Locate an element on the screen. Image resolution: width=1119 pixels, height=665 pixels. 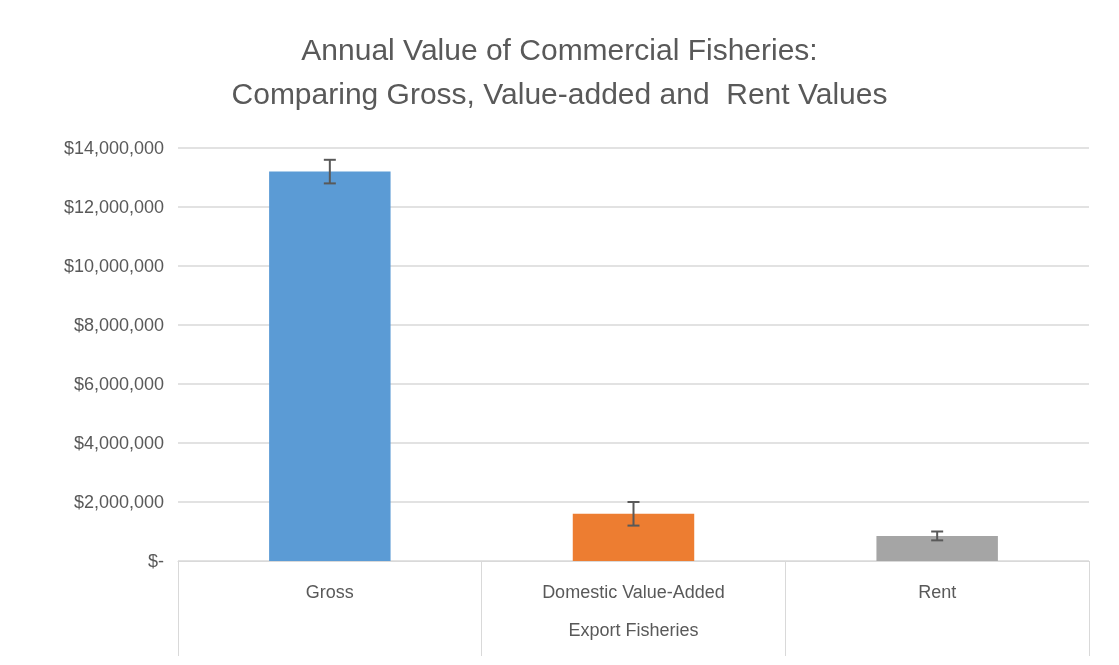
x-tick-label: Domestic Value-Added is located at coordinates (633, 592).